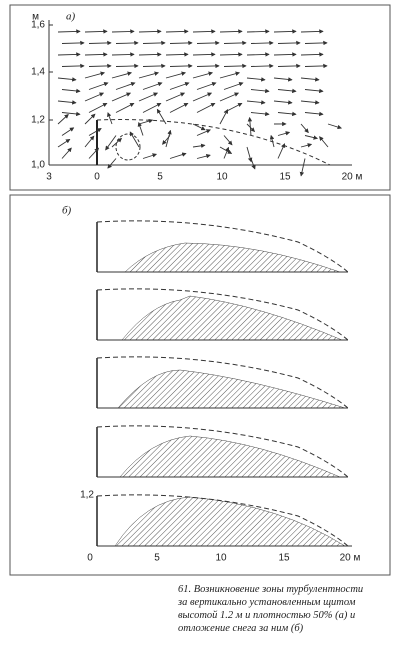  Describe the element at coordinates (38, 165) in the screenshot. I see `y-tick-label: 1,0` at that location.